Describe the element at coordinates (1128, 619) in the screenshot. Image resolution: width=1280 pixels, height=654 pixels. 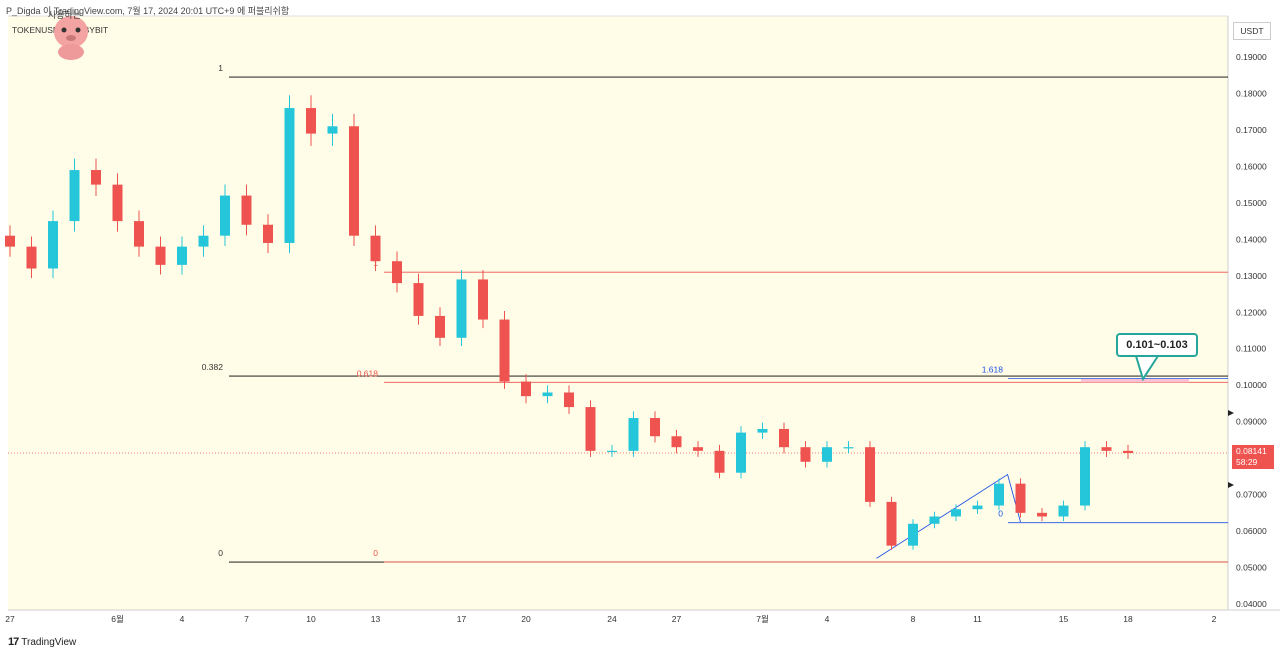
I see `x-tick-label: 18` at that location.